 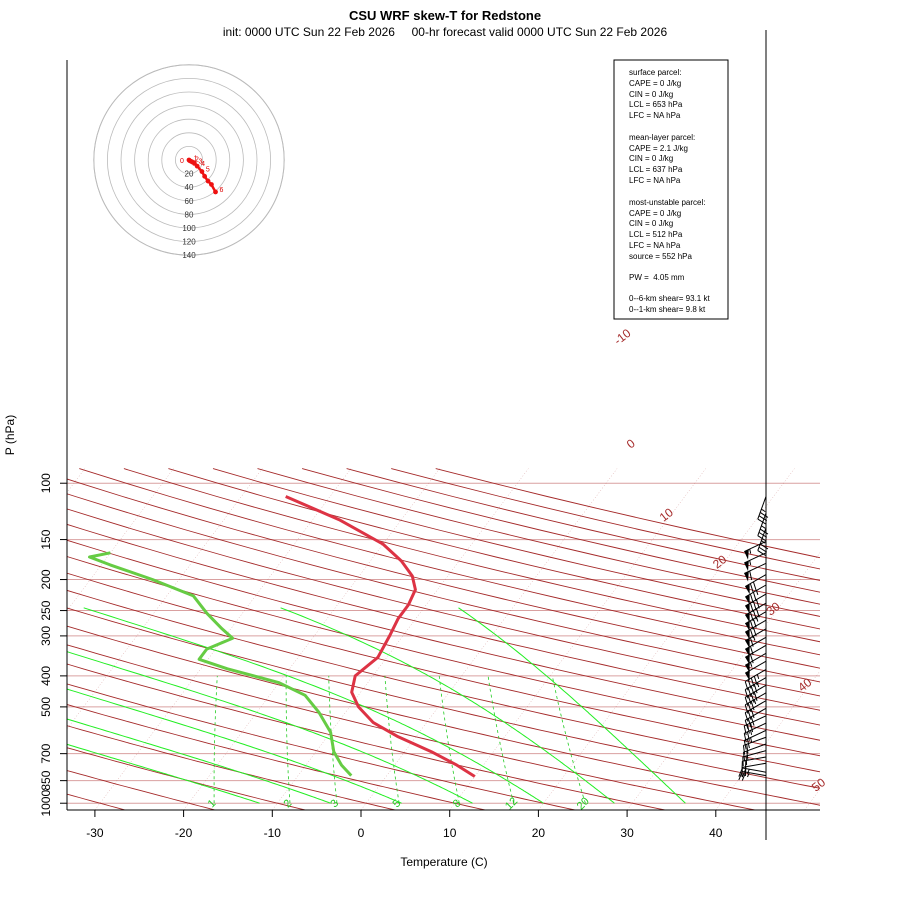 What do you see at coordinates (404, 825) in the screenshot?
I see `temperature-tick-labels: -30 -20 -10 0 10 20 30 40` at bounding box center [404, 825].